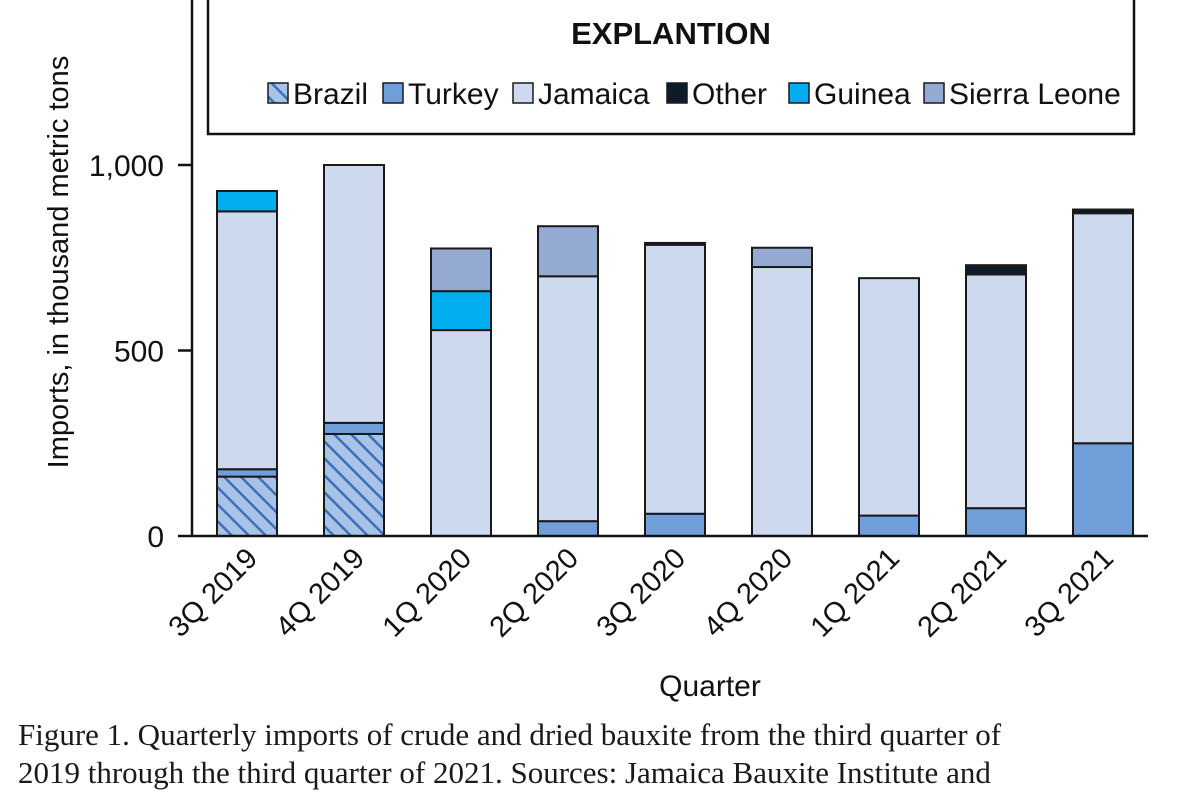  I want to click on legend-label-guinea: Guinea, so click(862, 94).